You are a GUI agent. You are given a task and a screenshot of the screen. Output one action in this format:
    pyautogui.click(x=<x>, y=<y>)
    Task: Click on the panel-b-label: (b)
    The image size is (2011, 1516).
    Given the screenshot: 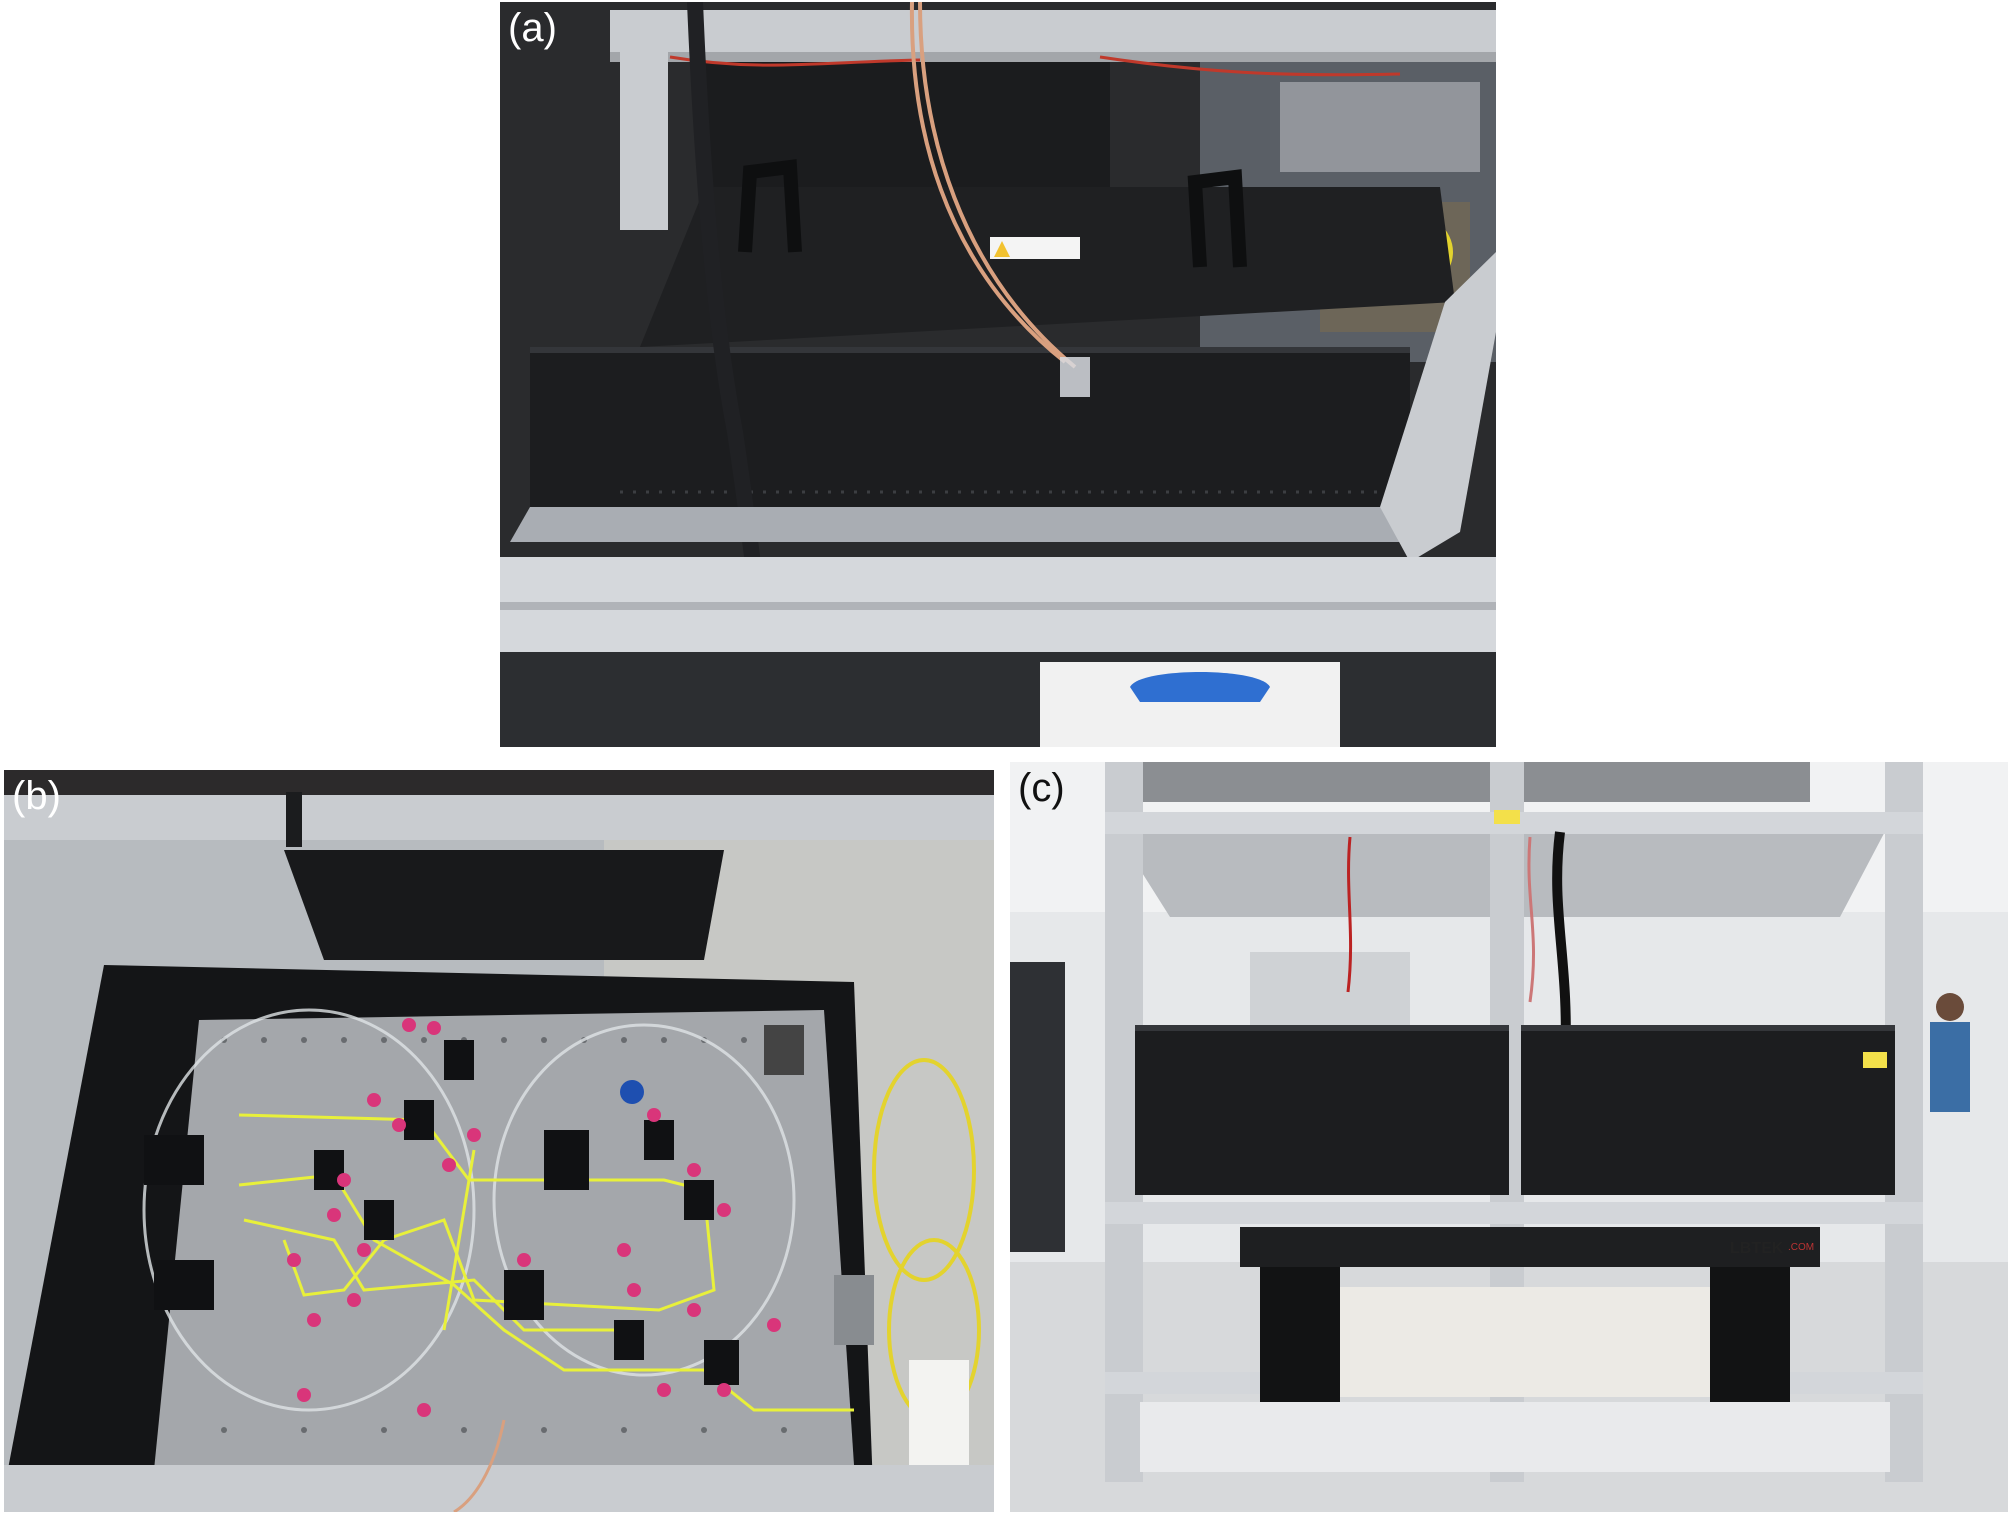 What is the action you would take?
    pyautogui.click(x=36, y=796)
    